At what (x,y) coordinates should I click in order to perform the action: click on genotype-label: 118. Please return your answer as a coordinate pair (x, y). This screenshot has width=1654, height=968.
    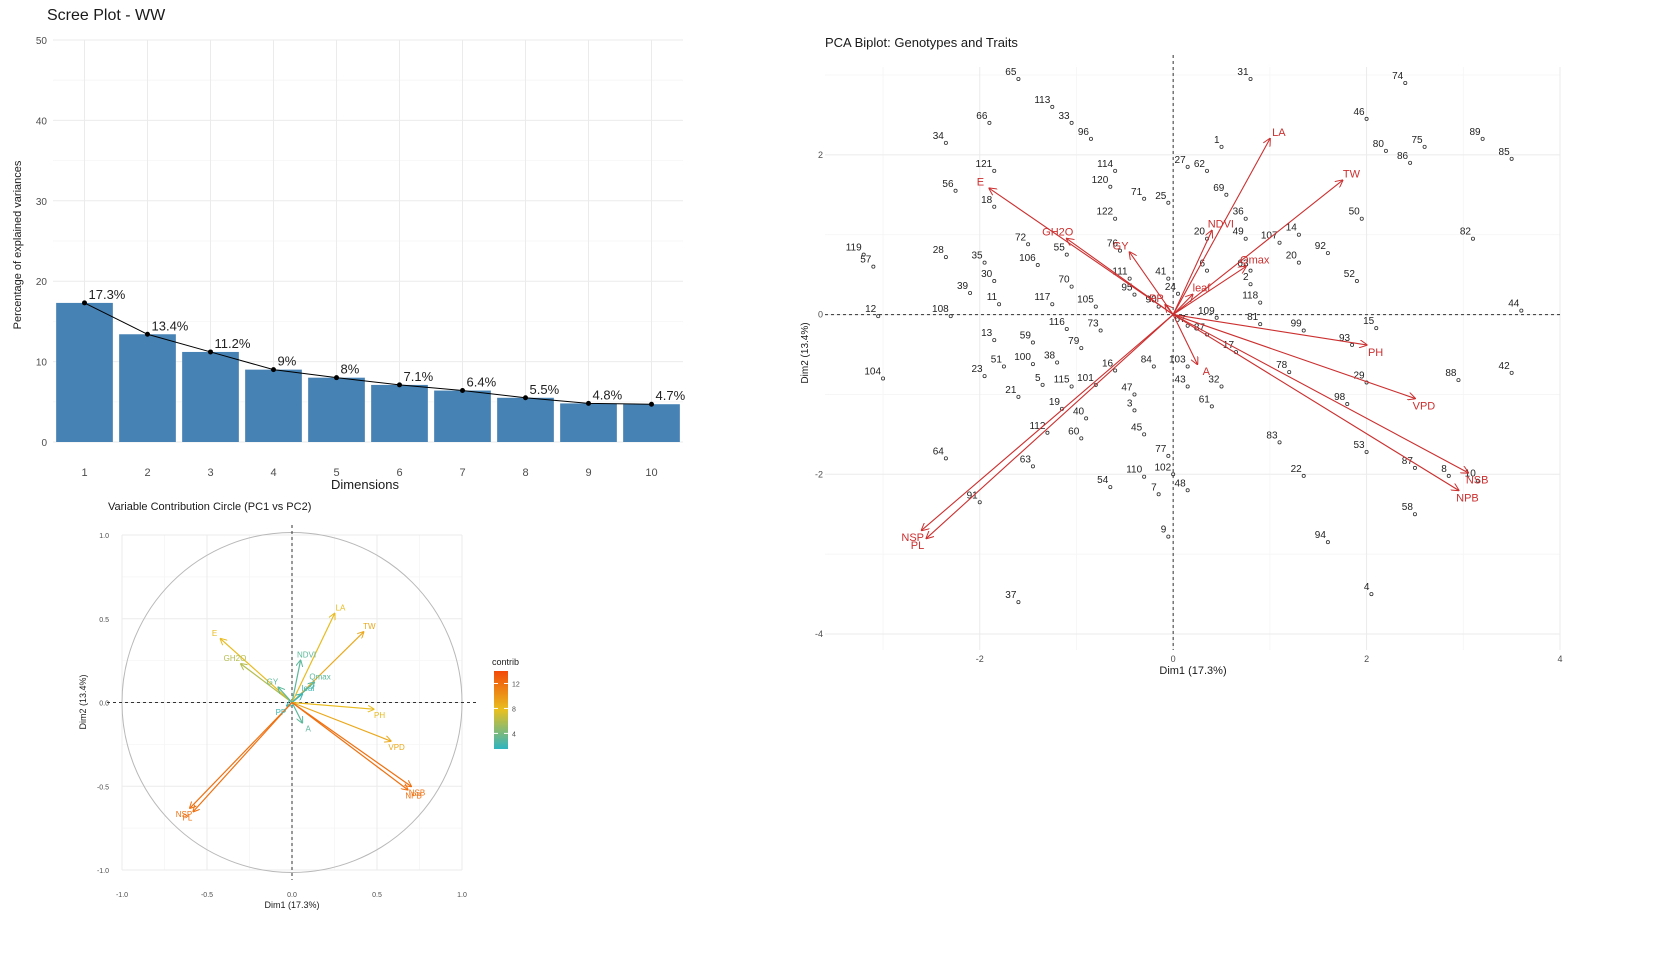
    Looking at the image, I should click on (1250, 296).